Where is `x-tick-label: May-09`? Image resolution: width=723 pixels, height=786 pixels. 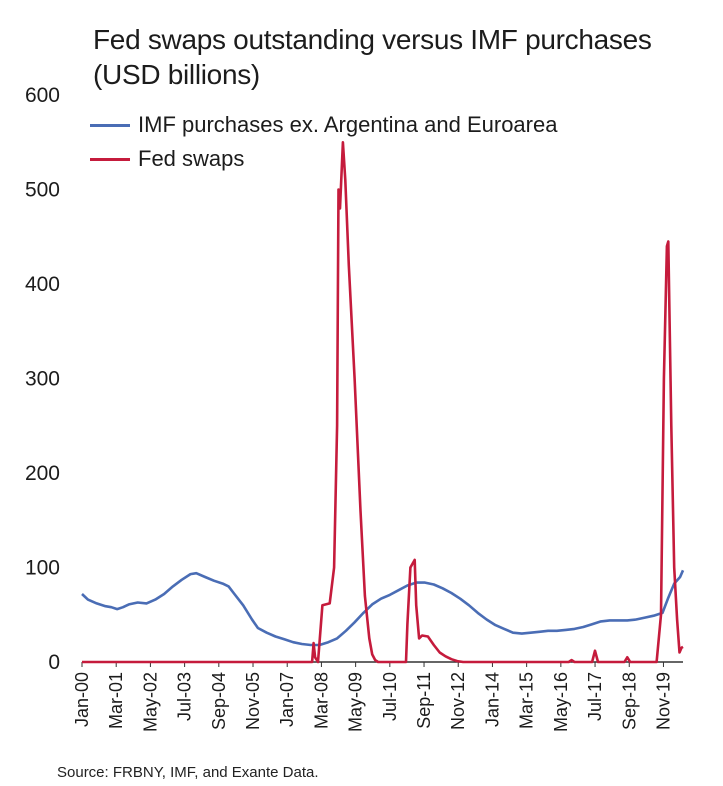 x-tick-label: May-09 is located at coordinates (356, 702).